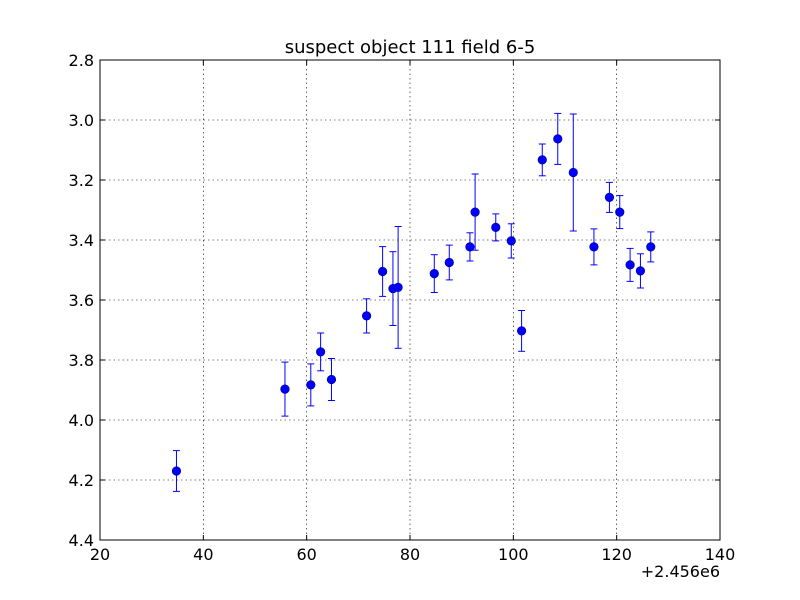  What do you see at coordinates (410, 47) in the screenshot?
I see `chart-title: suspect object 111 field 6-5` at bounding box center [410, 47].